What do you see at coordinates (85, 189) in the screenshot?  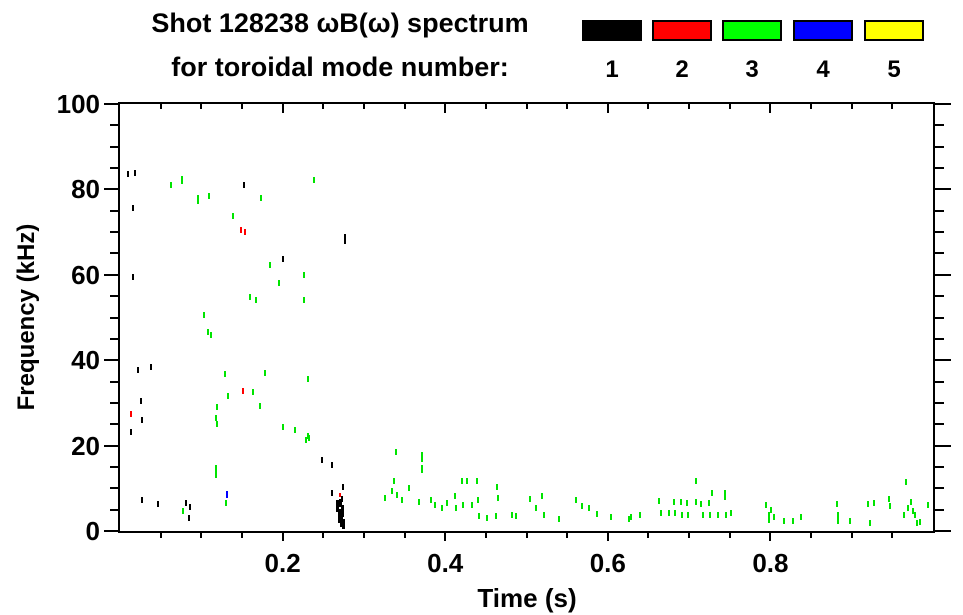 I see `y-tick-label: 80` at bounding box center [85, 189].